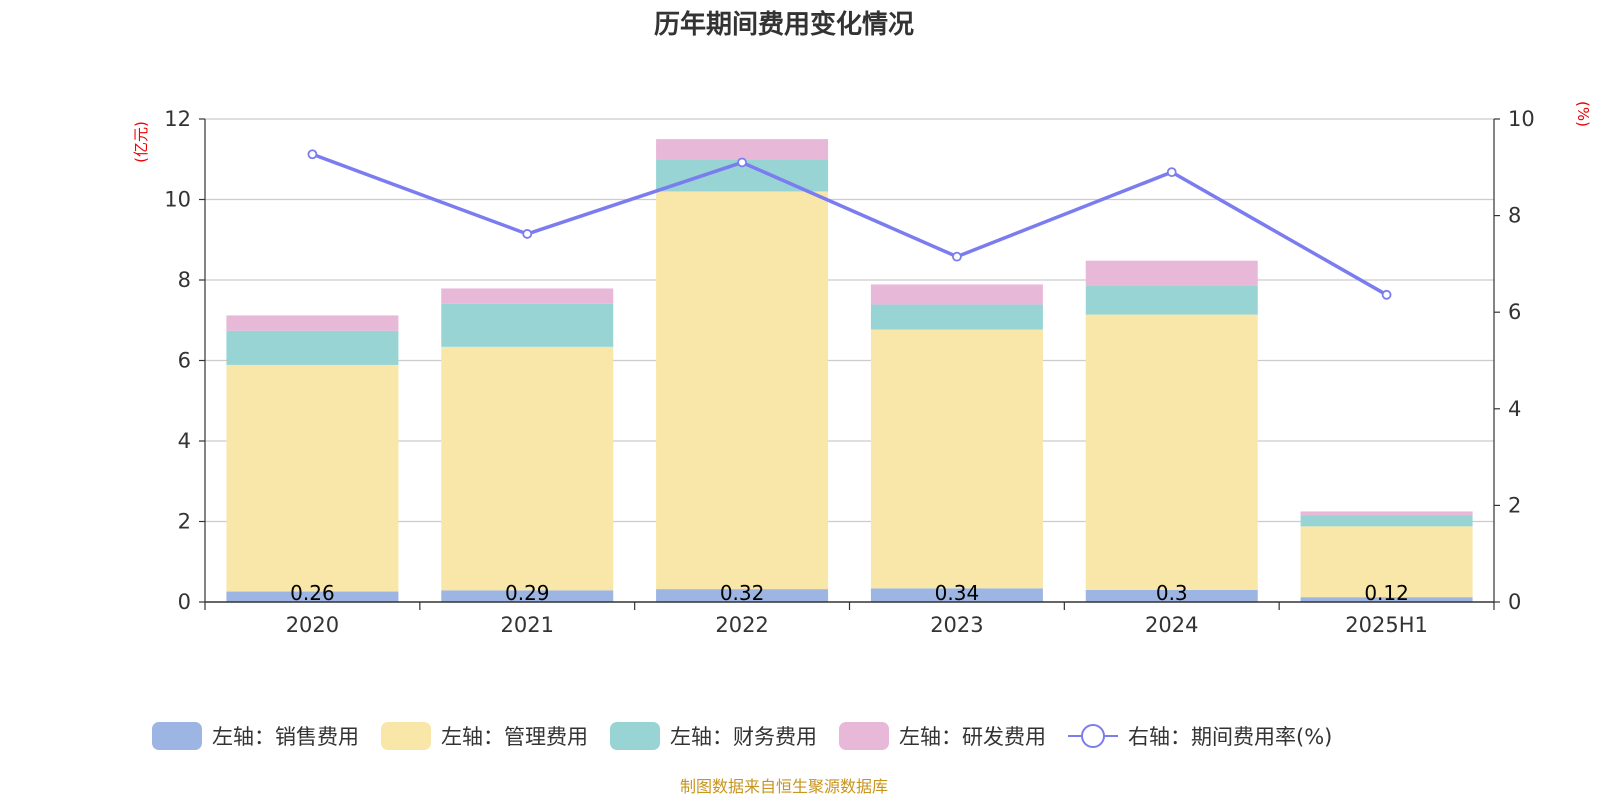 This screenshot has width=1600, height=800. I want to click on data-label: 0.12, so click(1386, 593).